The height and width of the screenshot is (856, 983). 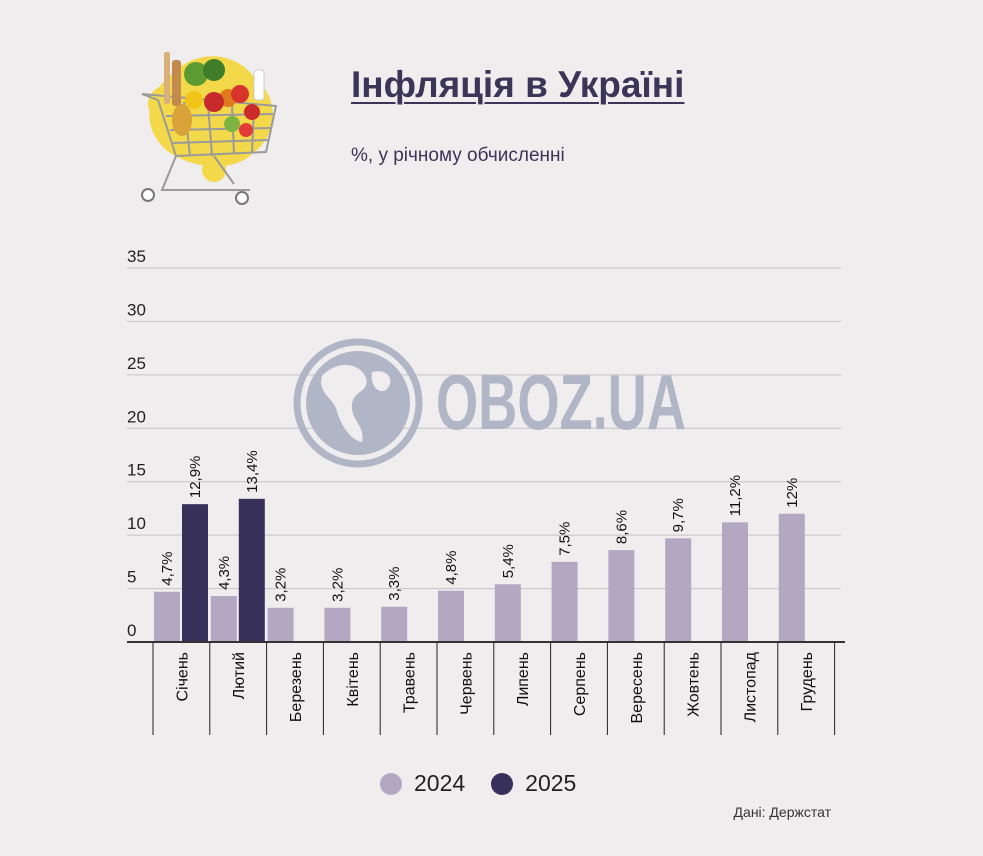 I want to click on shopping-cart-icon, so click(x=209, y=128).